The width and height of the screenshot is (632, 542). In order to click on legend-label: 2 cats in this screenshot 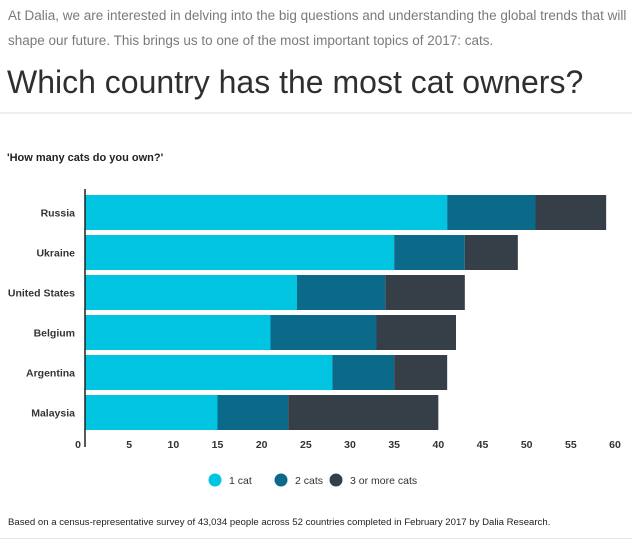, I will do `click(309, 481)`.